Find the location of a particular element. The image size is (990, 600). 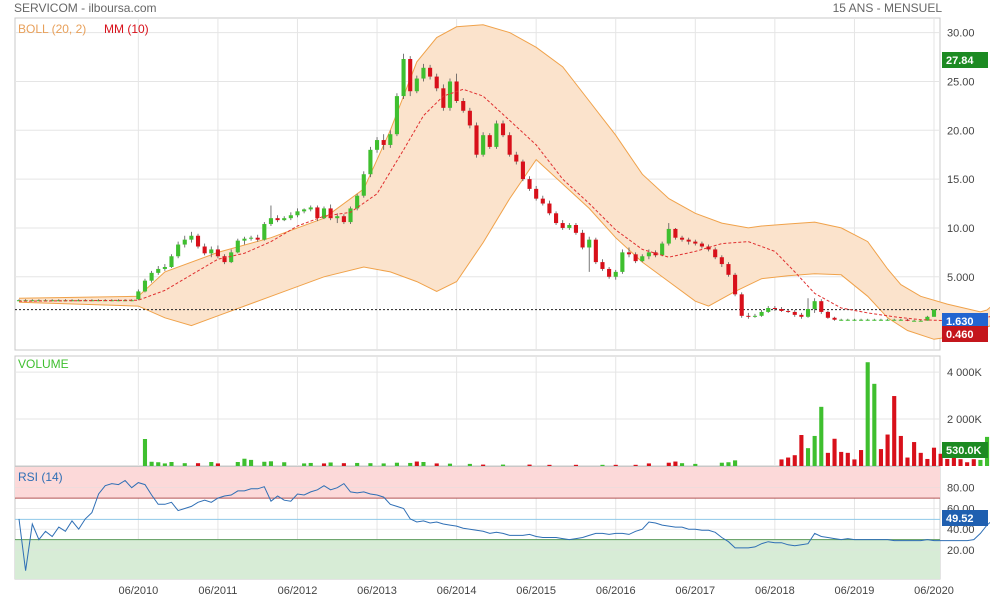

x-tick-label: 06/2014 is located at coordinates (457, 591).